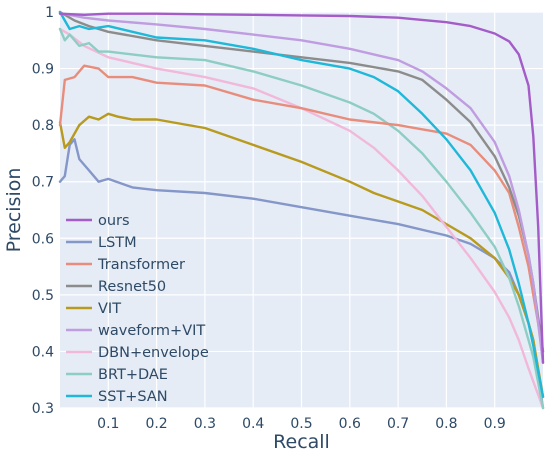  I want to click on legend-item: DBN+envelope, so click(137, 353).